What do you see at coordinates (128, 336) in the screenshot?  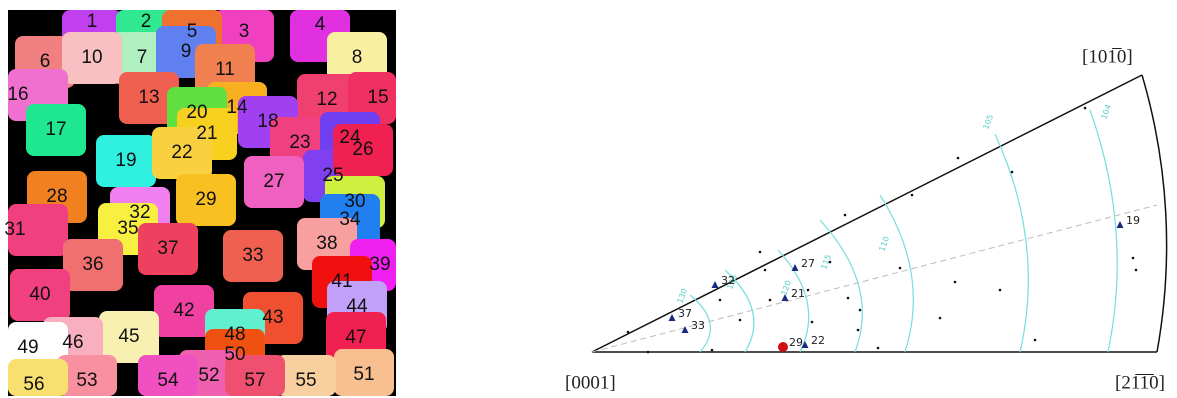 I see `grain-label: 45` at bounding box center [128, 336].